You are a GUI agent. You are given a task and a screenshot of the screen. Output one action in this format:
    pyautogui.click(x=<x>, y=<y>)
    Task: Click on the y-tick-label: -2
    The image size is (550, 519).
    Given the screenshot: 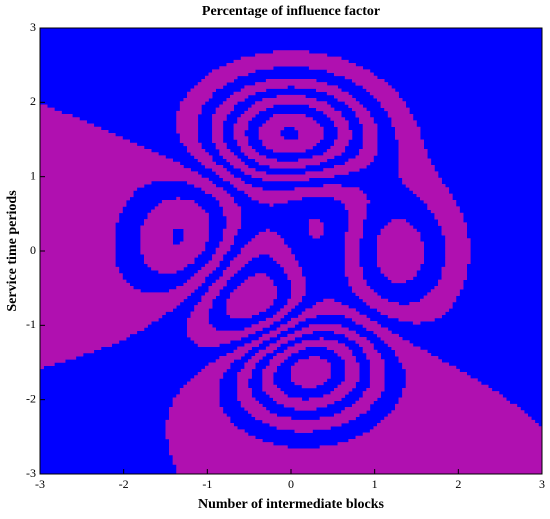 What is the action you would take?
    pyautogui.click(x=31, y=398)
    